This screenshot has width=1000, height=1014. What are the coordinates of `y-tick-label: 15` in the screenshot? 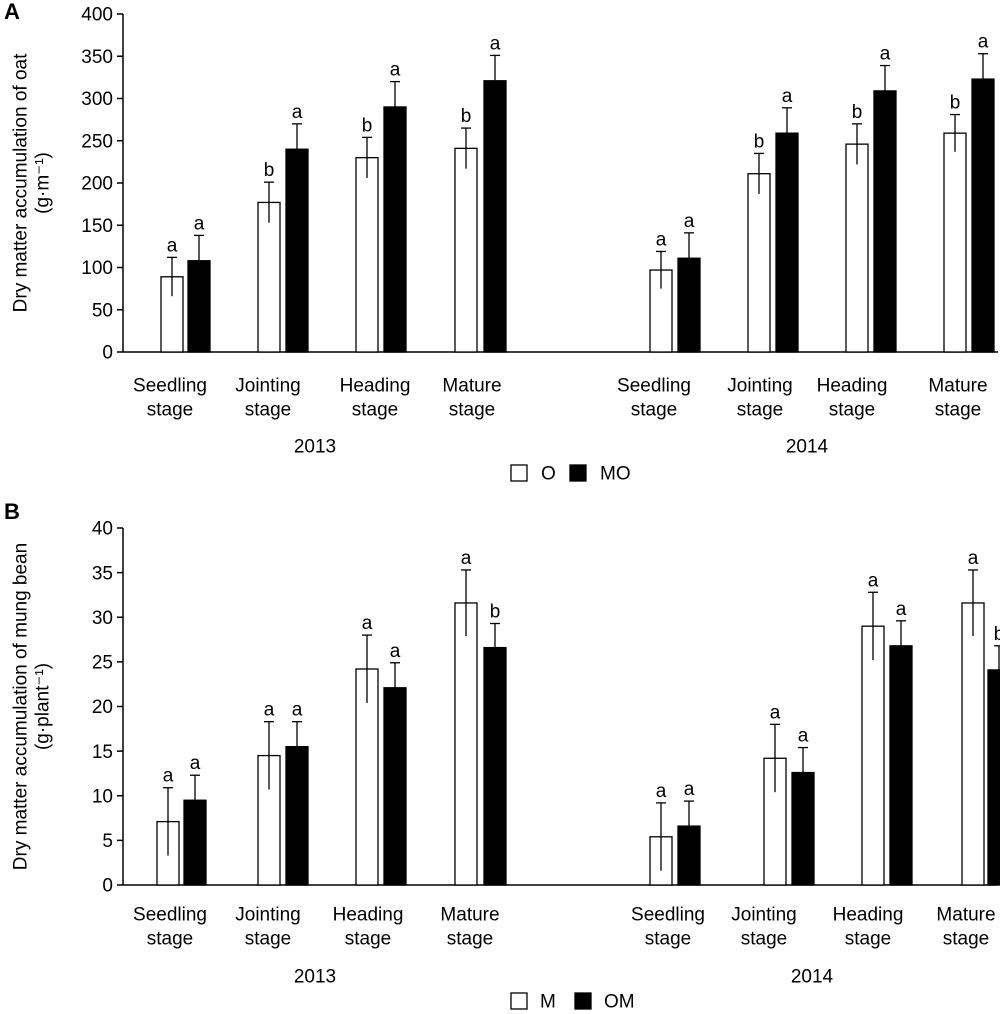 It's located at (102, 752).